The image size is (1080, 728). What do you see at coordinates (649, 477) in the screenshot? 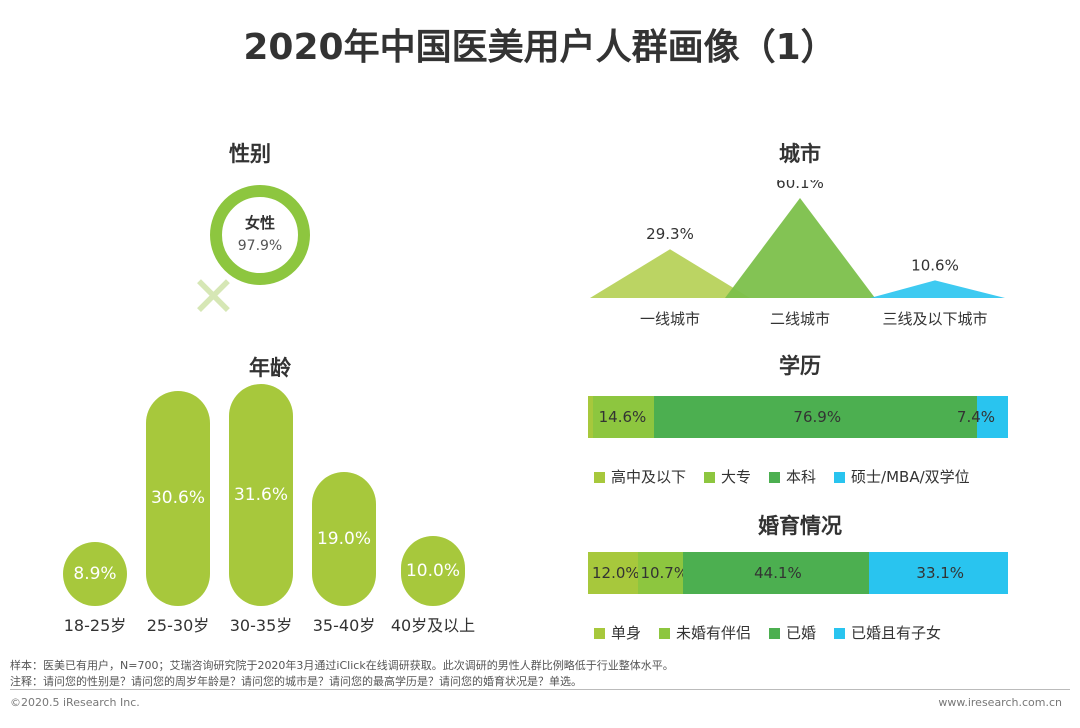
I see `legend-label: 高中及以下` at bounding box center [649, 477].